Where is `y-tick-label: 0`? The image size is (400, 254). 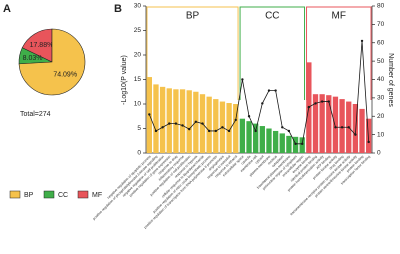 y-tick-label: 0 is located at coordinates (139, 153).